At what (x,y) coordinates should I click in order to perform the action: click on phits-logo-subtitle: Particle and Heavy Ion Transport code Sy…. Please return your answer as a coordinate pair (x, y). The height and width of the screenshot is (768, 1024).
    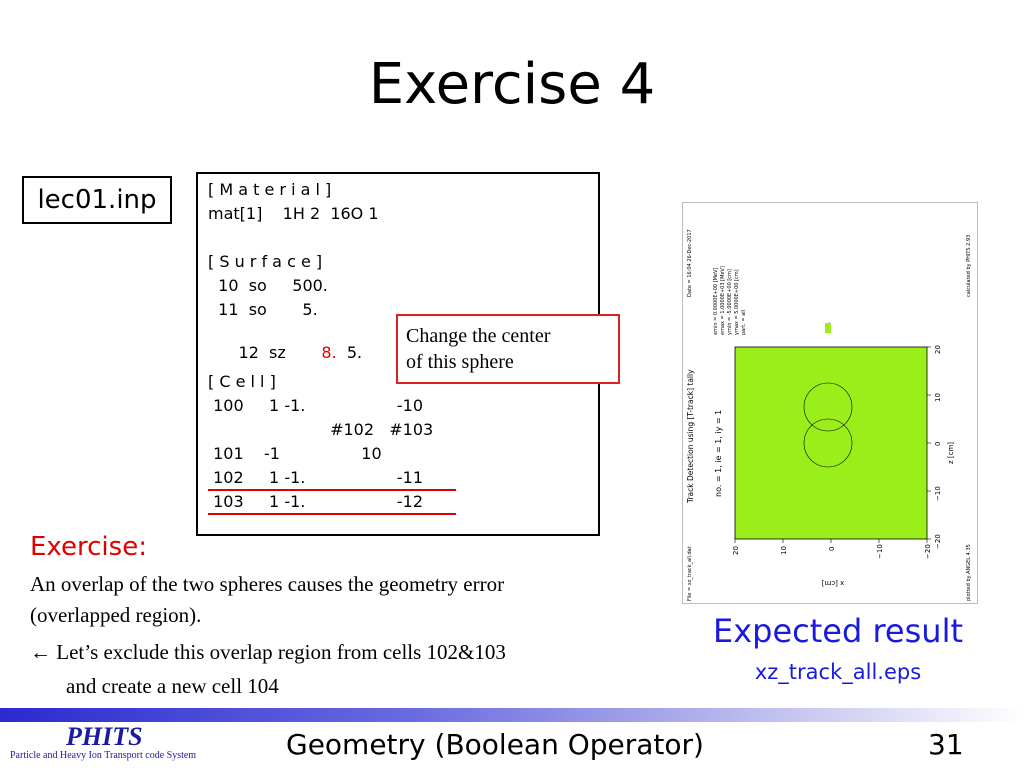
    Looking at the image, I should click on (103, 755).